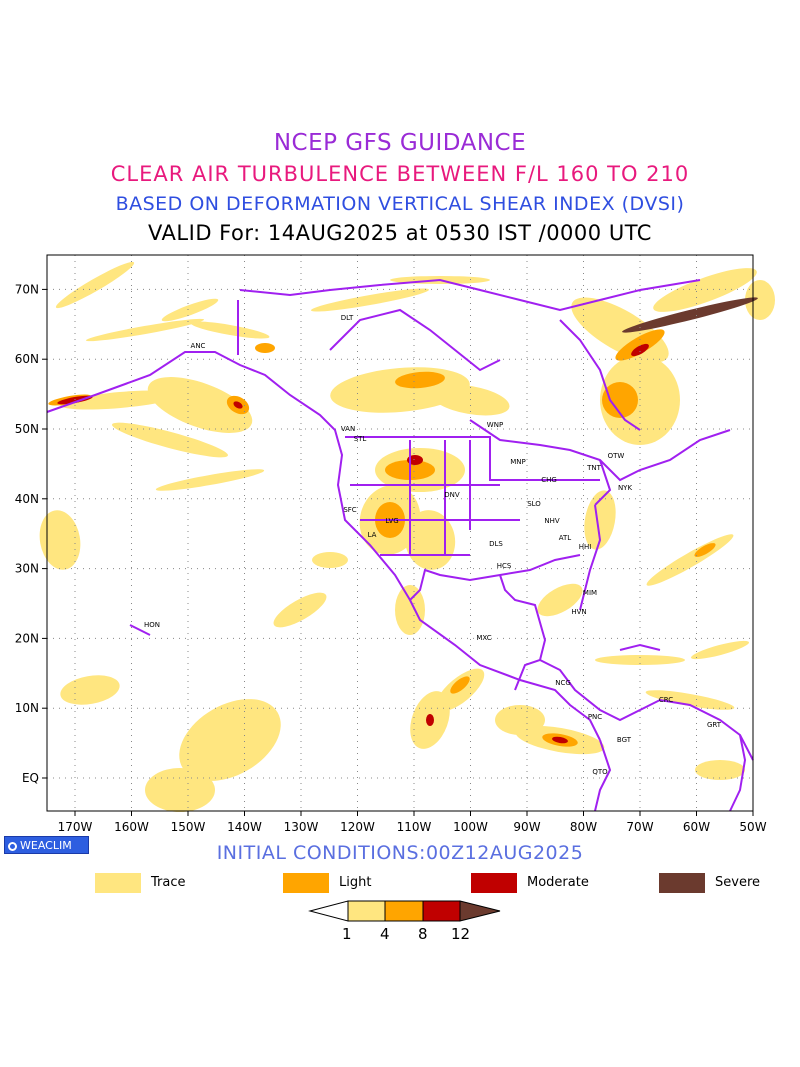 The image size is (800, 1067). Describe the element at coordinates (590, 593) in the screenshot. I see `station-label-mim: MIM` at that location.